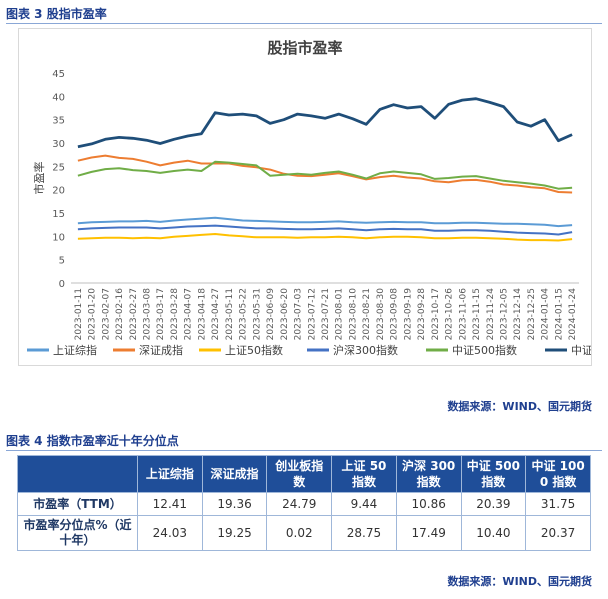 The width and height of the screenshot is (608, 599). I want to click on x-tick-label: 2023-08-21, so click(367, 314).